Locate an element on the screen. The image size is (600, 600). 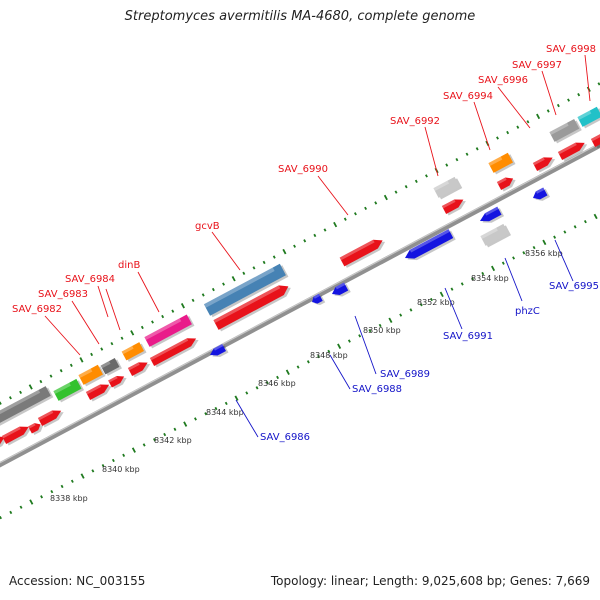
gene-label-sav-6988: SAV_6988 is located at coordinates (377, 389).